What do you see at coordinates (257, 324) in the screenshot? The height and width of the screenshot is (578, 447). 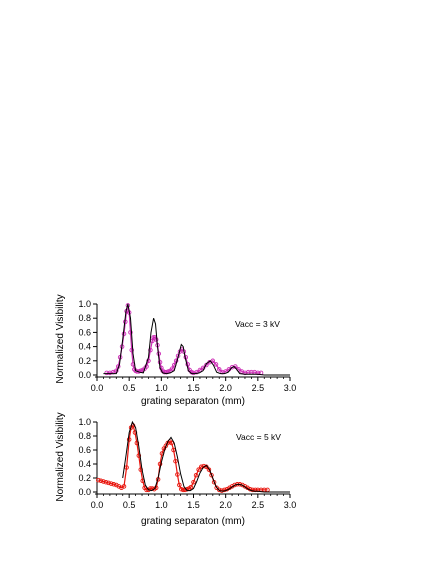 I see `annotation: Vacc = 3 kV` at bounding box center [257, 324].